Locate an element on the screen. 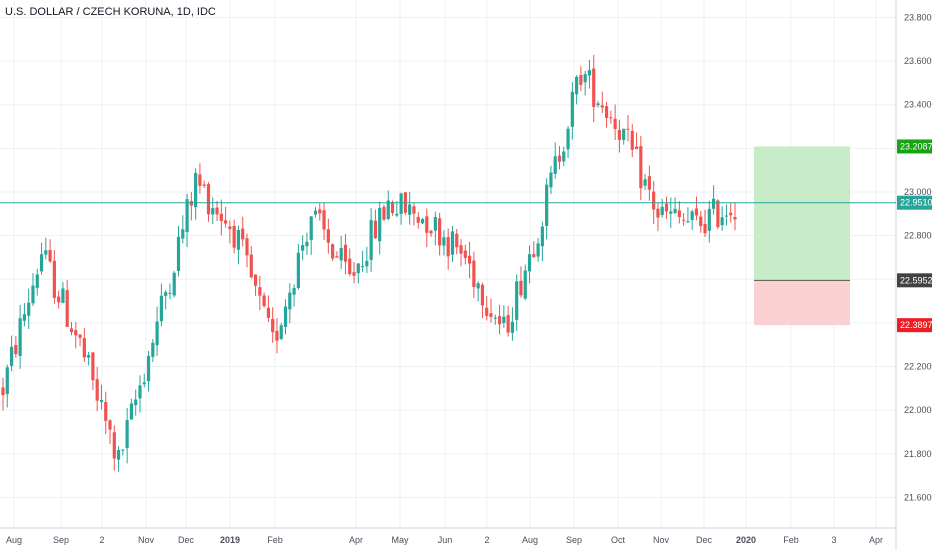  x-tick-label: Apr is located at coordinates (876, 540).